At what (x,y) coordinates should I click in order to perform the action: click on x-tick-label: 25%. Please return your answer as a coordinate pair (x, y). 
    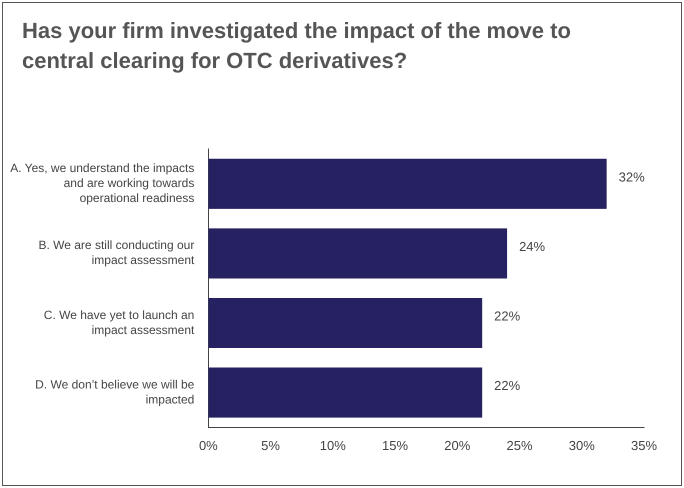
    Looking at the image, I should click on (519, 445).